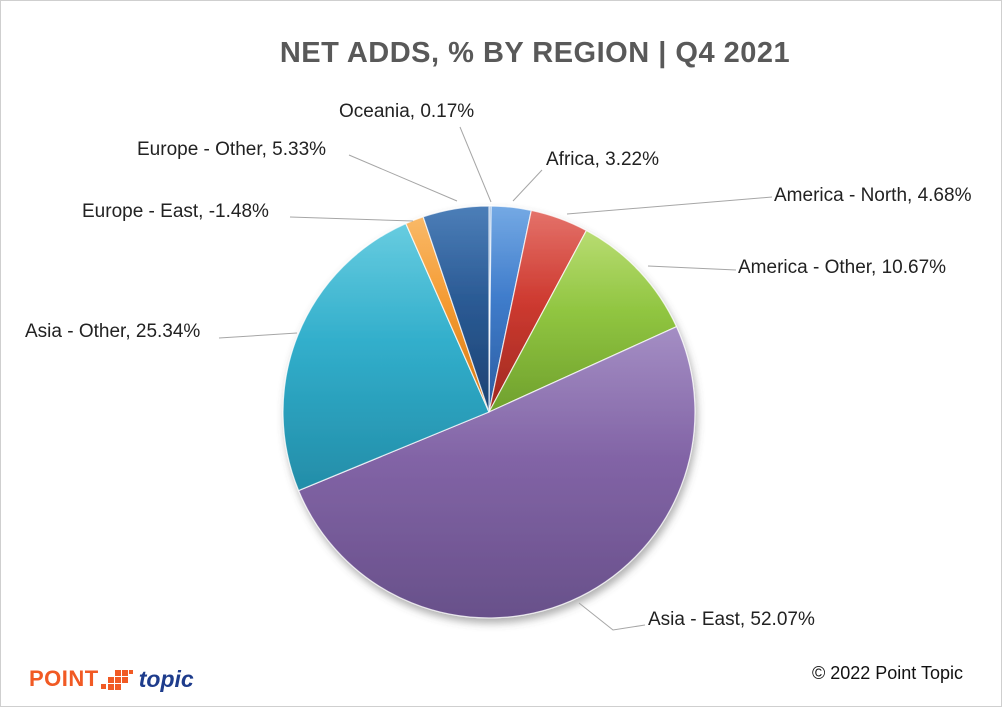 Image resolution: width=1002 pixels, height=707 pixels. What do you see at coordinates (602, 159) in the screenshot?
I see `data-label-africa: Africa, 3.22%` at bounding box center [602, 159].